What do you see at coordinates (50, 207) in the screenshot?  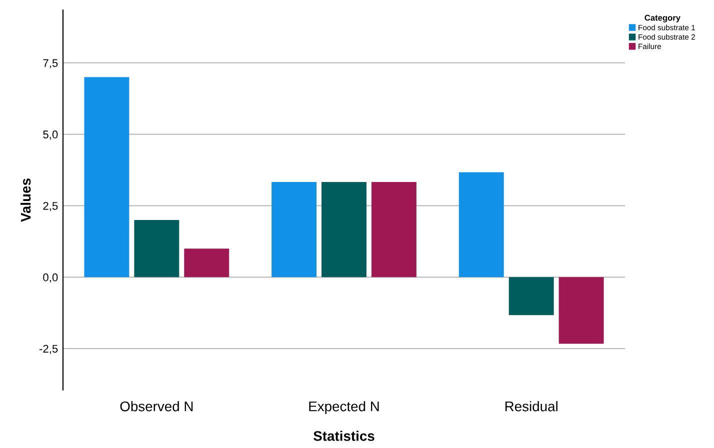 I see `y-tick-label: 2,5` at bounding box center [50, 207].